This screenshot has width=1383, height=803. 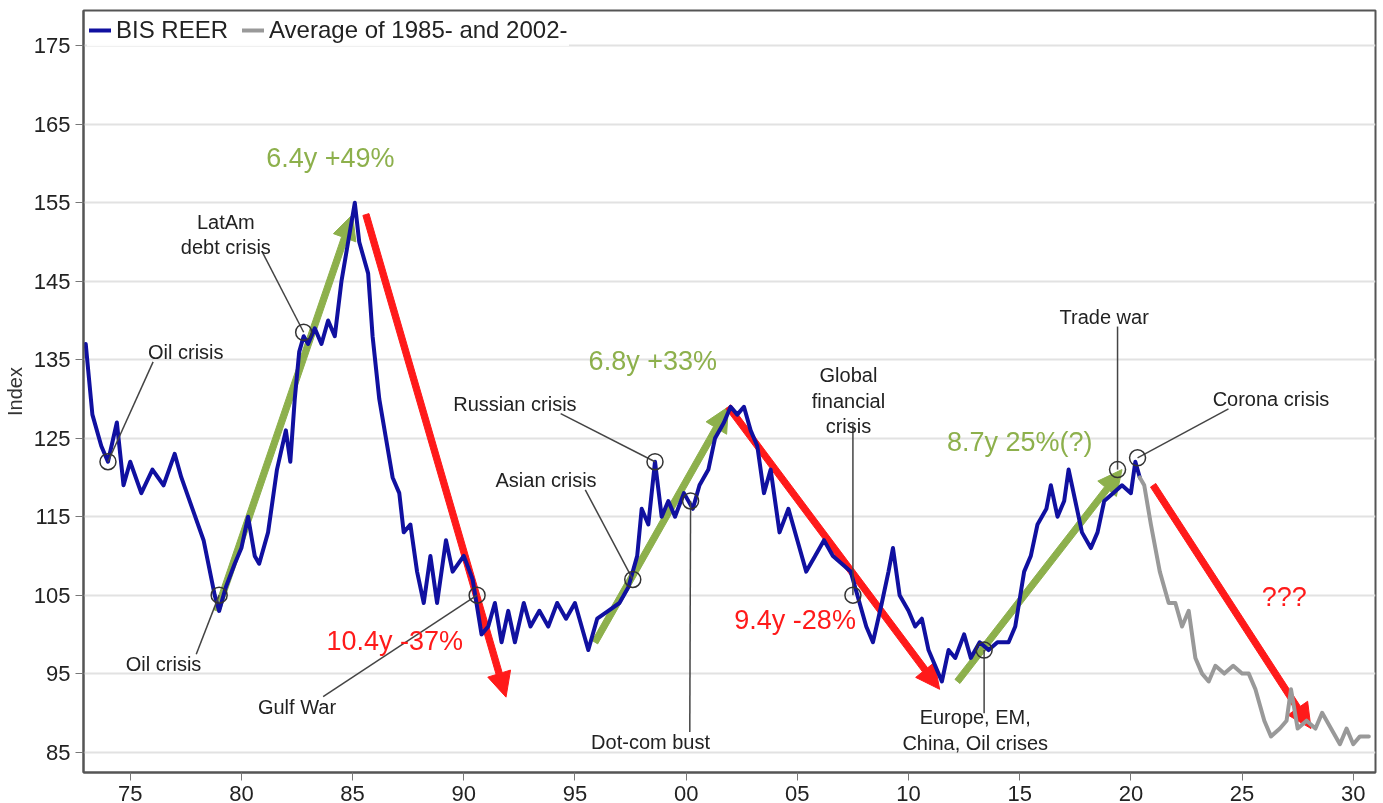 I want to click on annotation: ???, so click(x=1284, y=596).